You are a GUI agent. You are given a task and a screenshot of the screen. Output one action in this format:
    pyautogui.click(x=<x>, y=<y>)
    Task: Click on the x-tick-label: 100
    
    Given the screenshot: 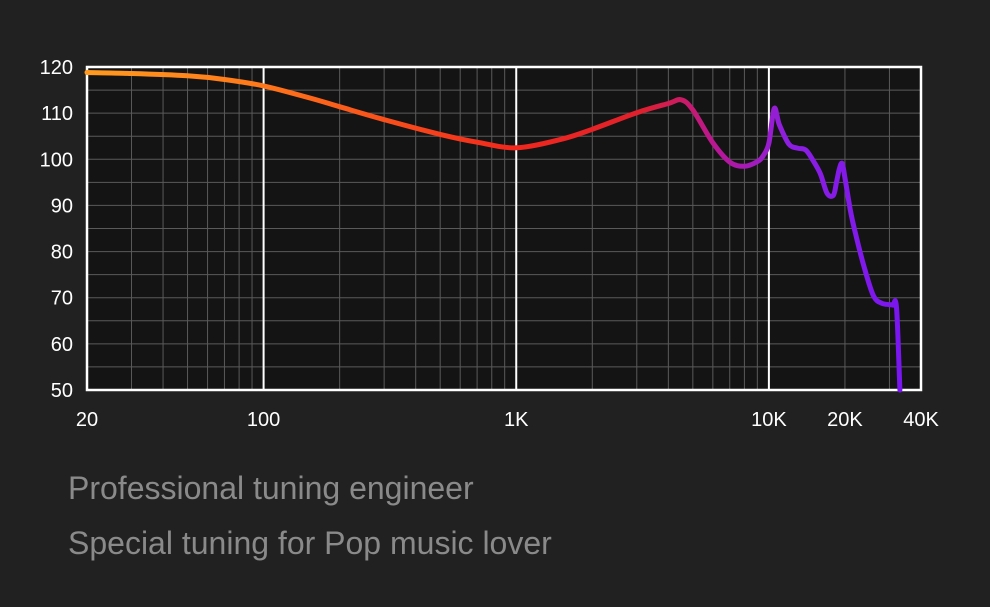 What is the action you would take?
    pyautogui.click(x=263, y=420)
    